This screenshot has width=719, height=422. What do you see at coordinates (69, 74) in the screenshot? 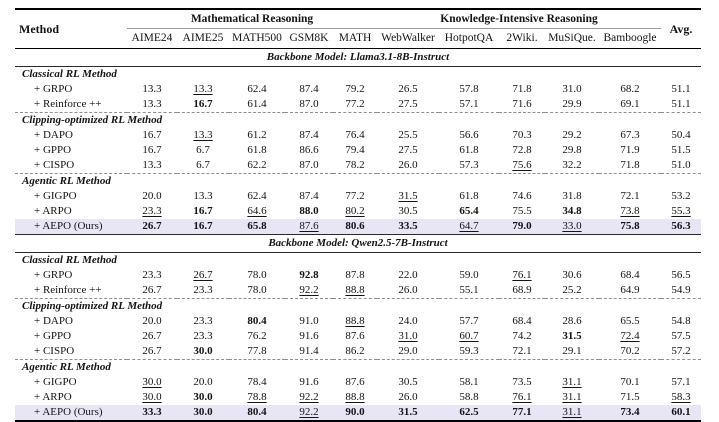
I see `section-label: Classical RL Method` at bounding box center [69, 74].